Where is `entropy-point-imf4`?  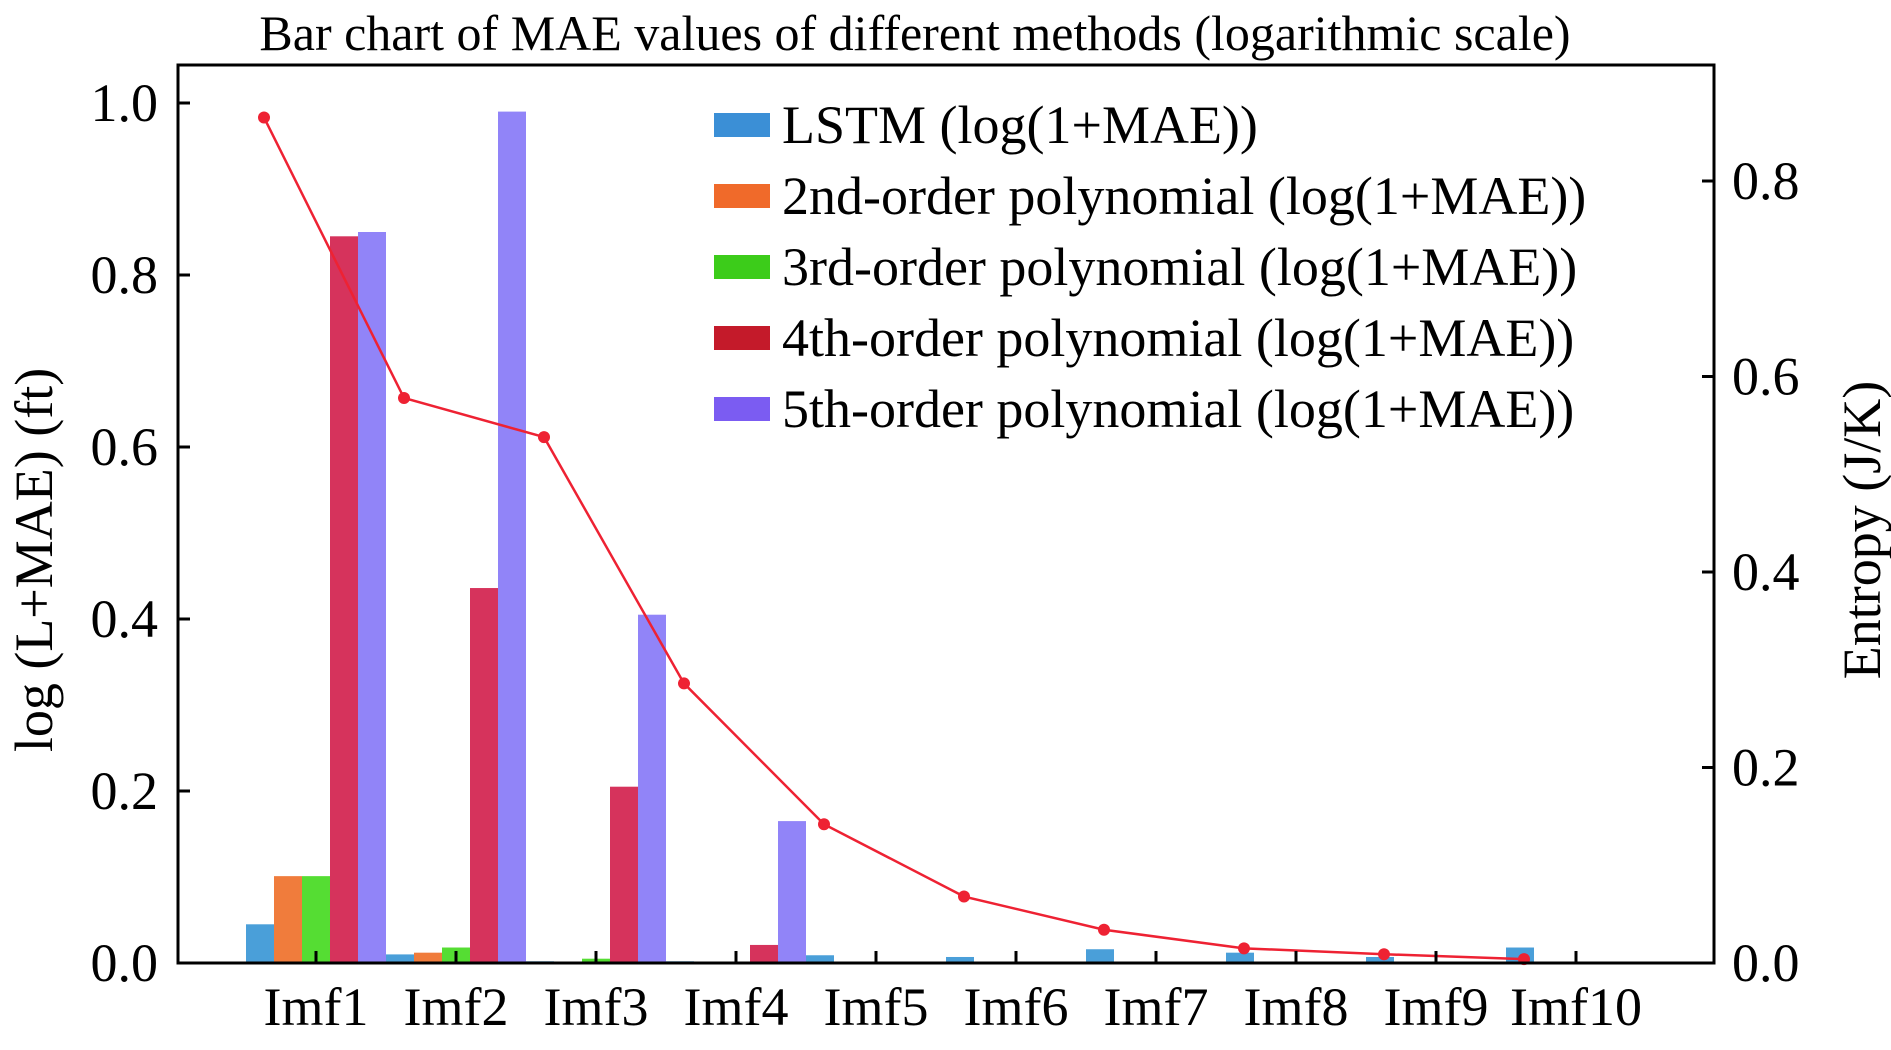 entropy-point-imf4 is located at coordinates (684, 683).